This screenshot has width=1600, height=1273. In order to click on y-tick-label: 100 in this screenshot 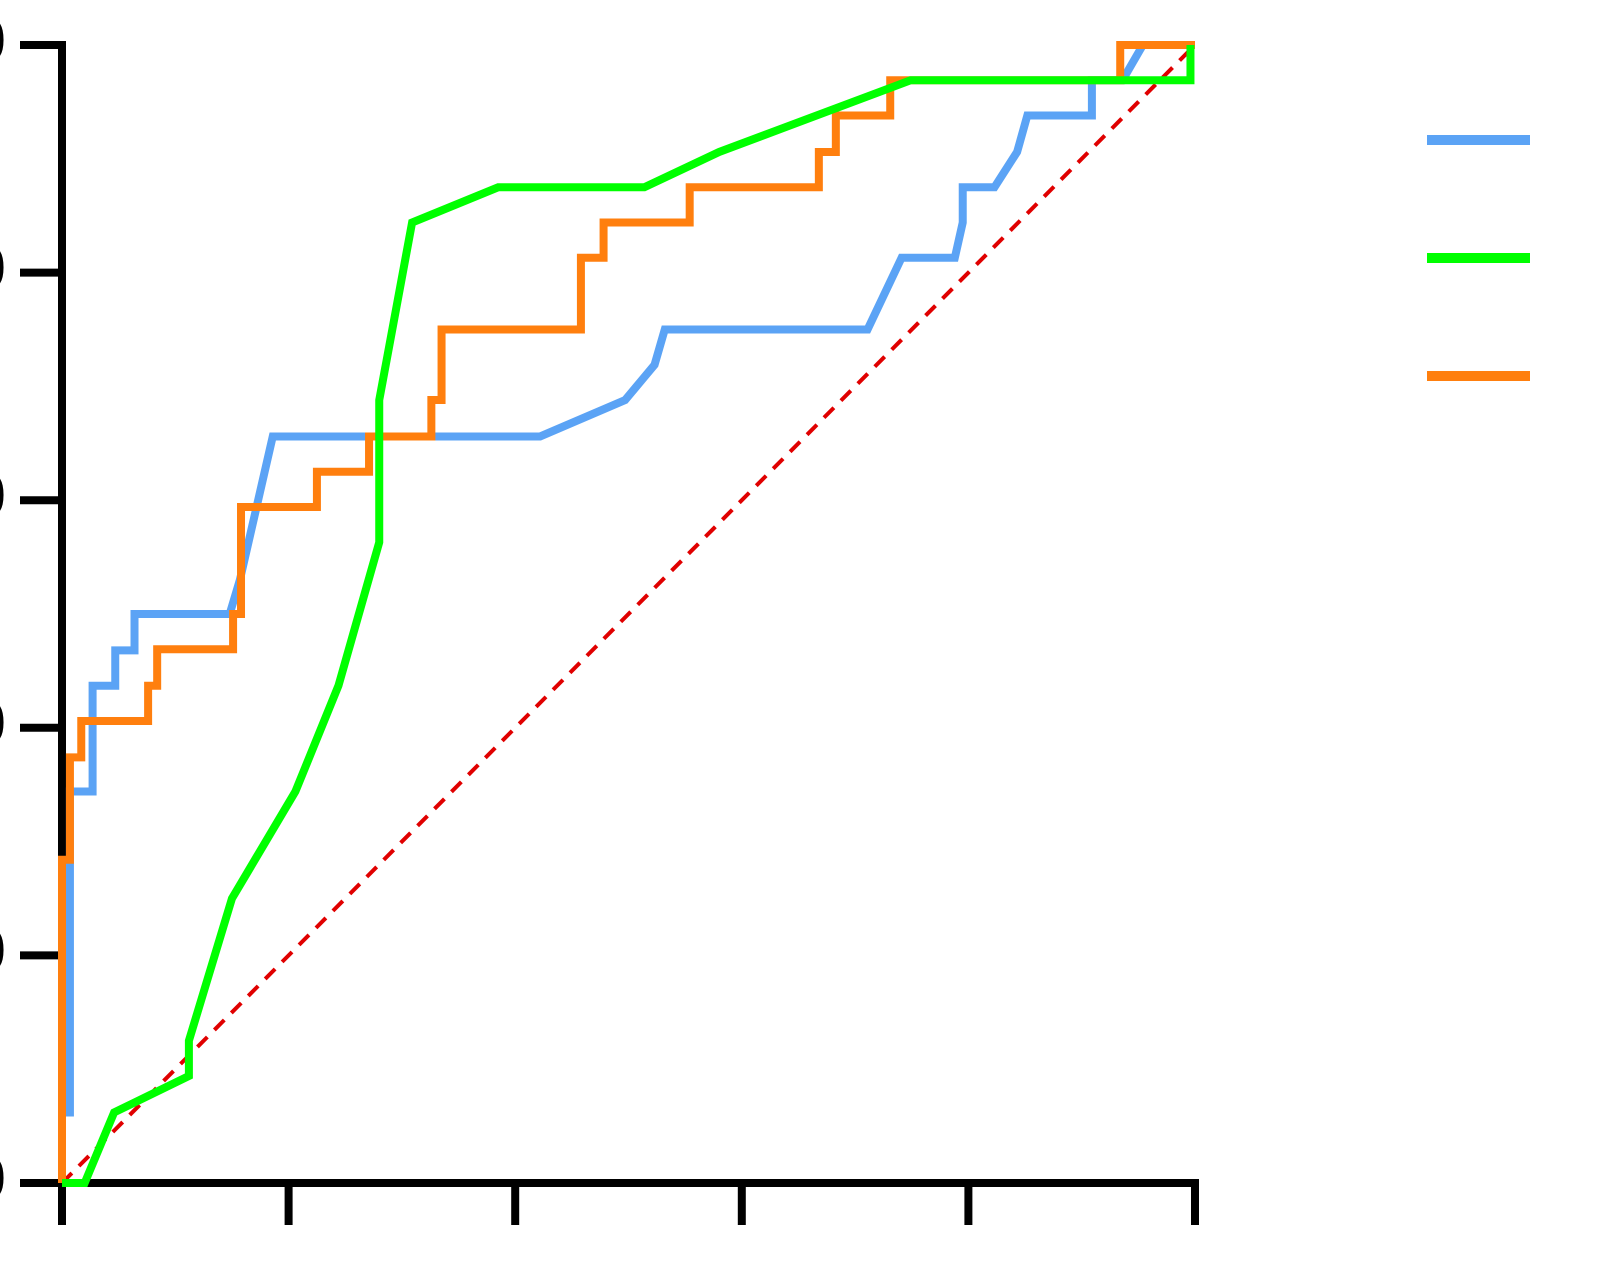, I will do `click(3, 40)`.